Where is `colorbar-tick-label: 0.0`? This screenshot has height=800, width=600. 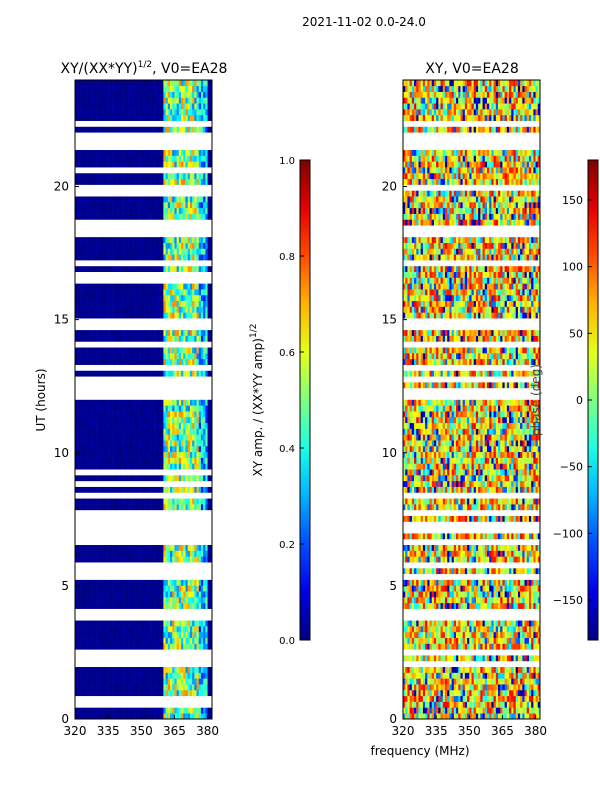 colorbar-tick-label: 0.0 is located at coordinates (287, 641).